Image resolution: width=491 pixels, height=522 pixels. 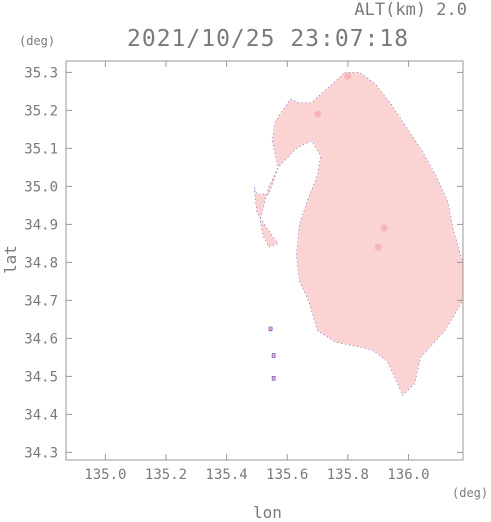 What do you see at coordinates (227, 475) in the screenshot?
I see `x-tick-label: 135.4` at bounding box center [227, 475].